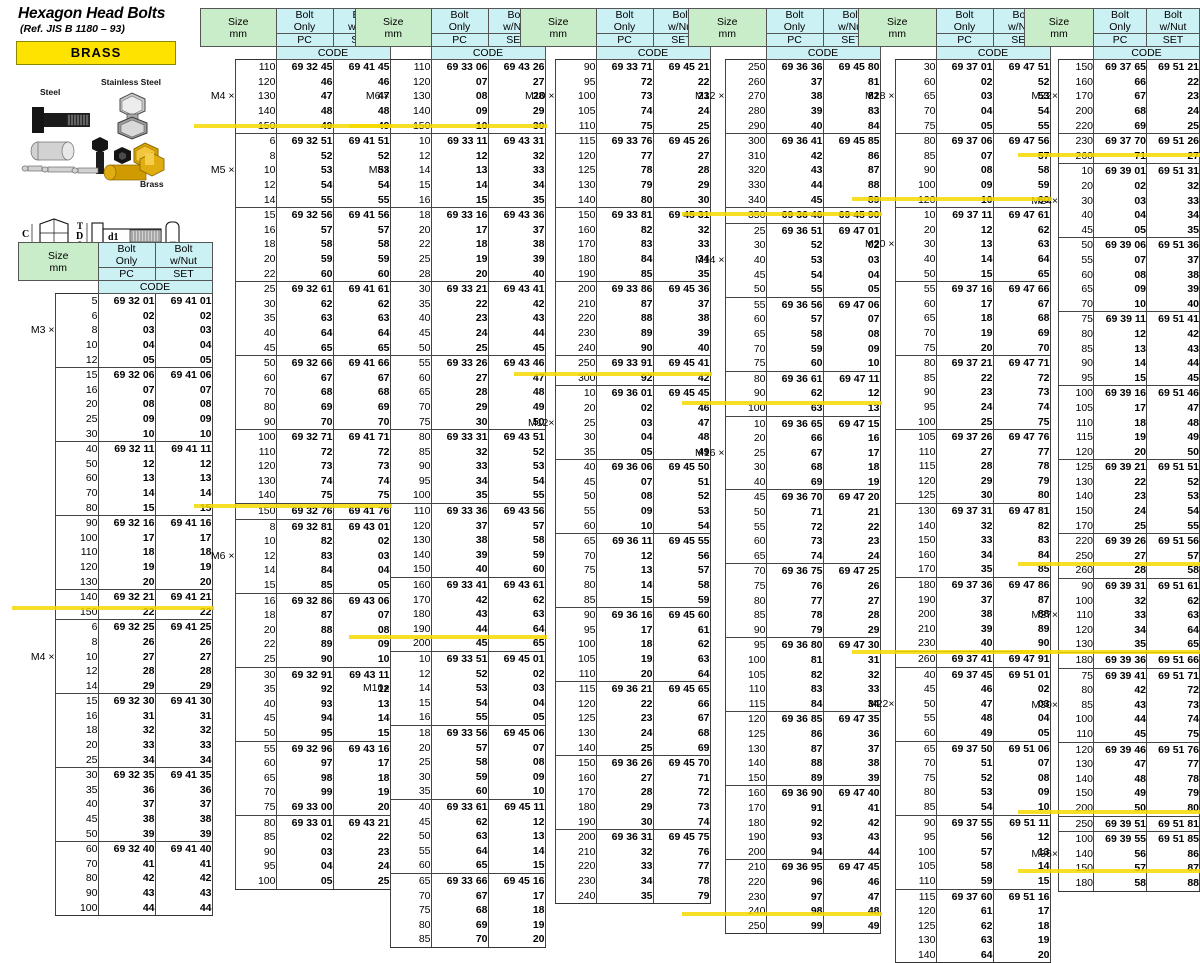 Image resolution: width=1200 pixels, height=963 pixels. What do you see at coordinates (296, 67) in the screenshot?
I see `table-row: 110 69 32 45 69 41 45` at bounding box center [296, 67].